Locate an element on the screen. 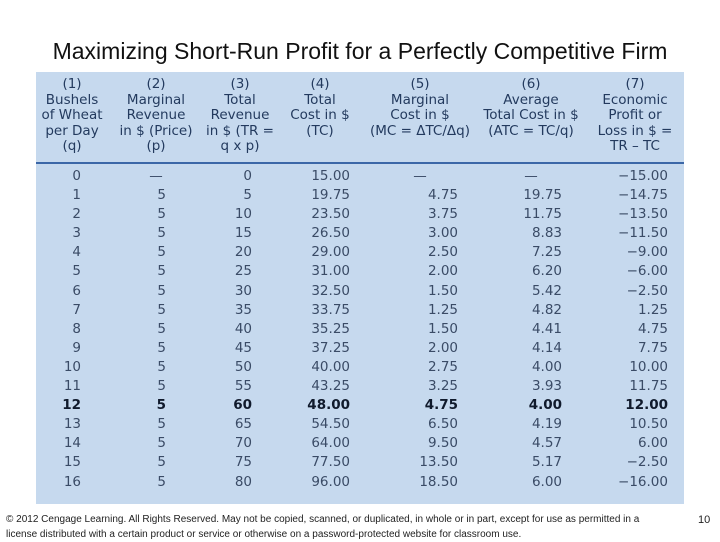  table-row: 5 5 25 31.00 2.00 6.20 −6.00 is located at coordinates (360, 271).